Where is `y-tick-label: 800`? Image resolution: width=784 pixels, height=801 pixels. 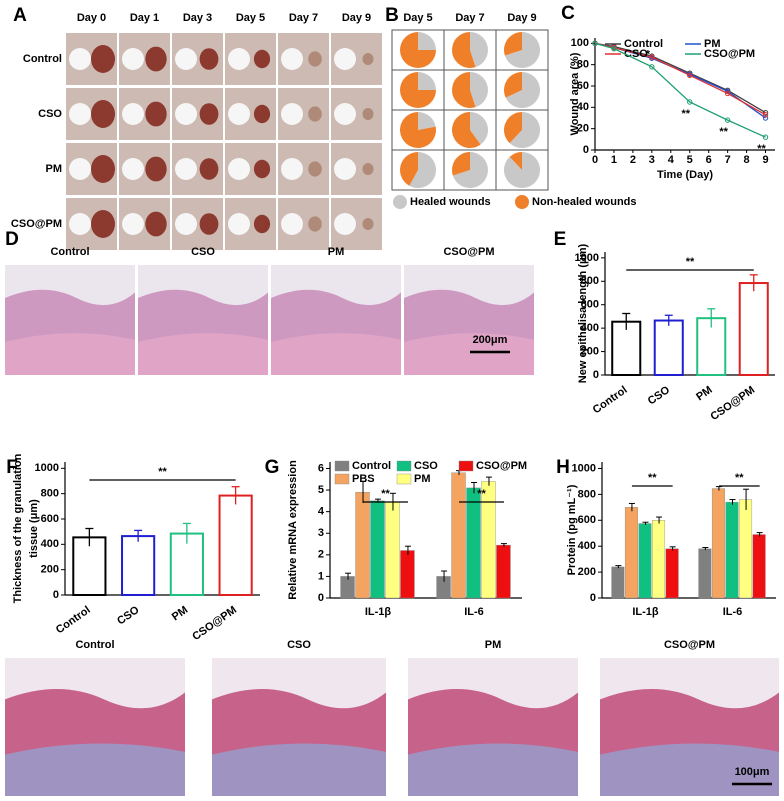
y-tick-label: 800 is located at coordinates (587, 494).